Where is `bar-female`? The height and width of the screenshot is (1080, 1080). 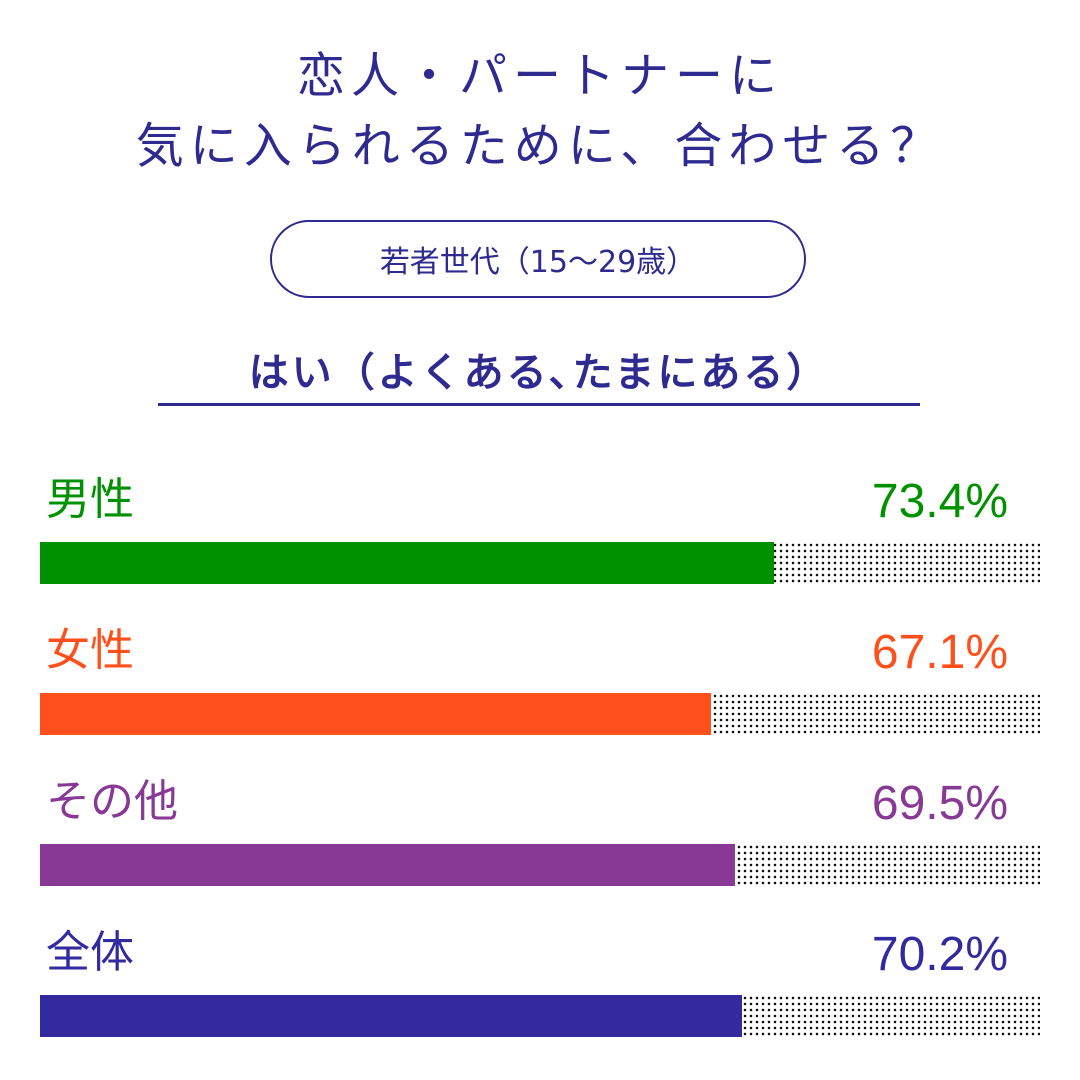 bar-female is located at coordinates (375, 714).